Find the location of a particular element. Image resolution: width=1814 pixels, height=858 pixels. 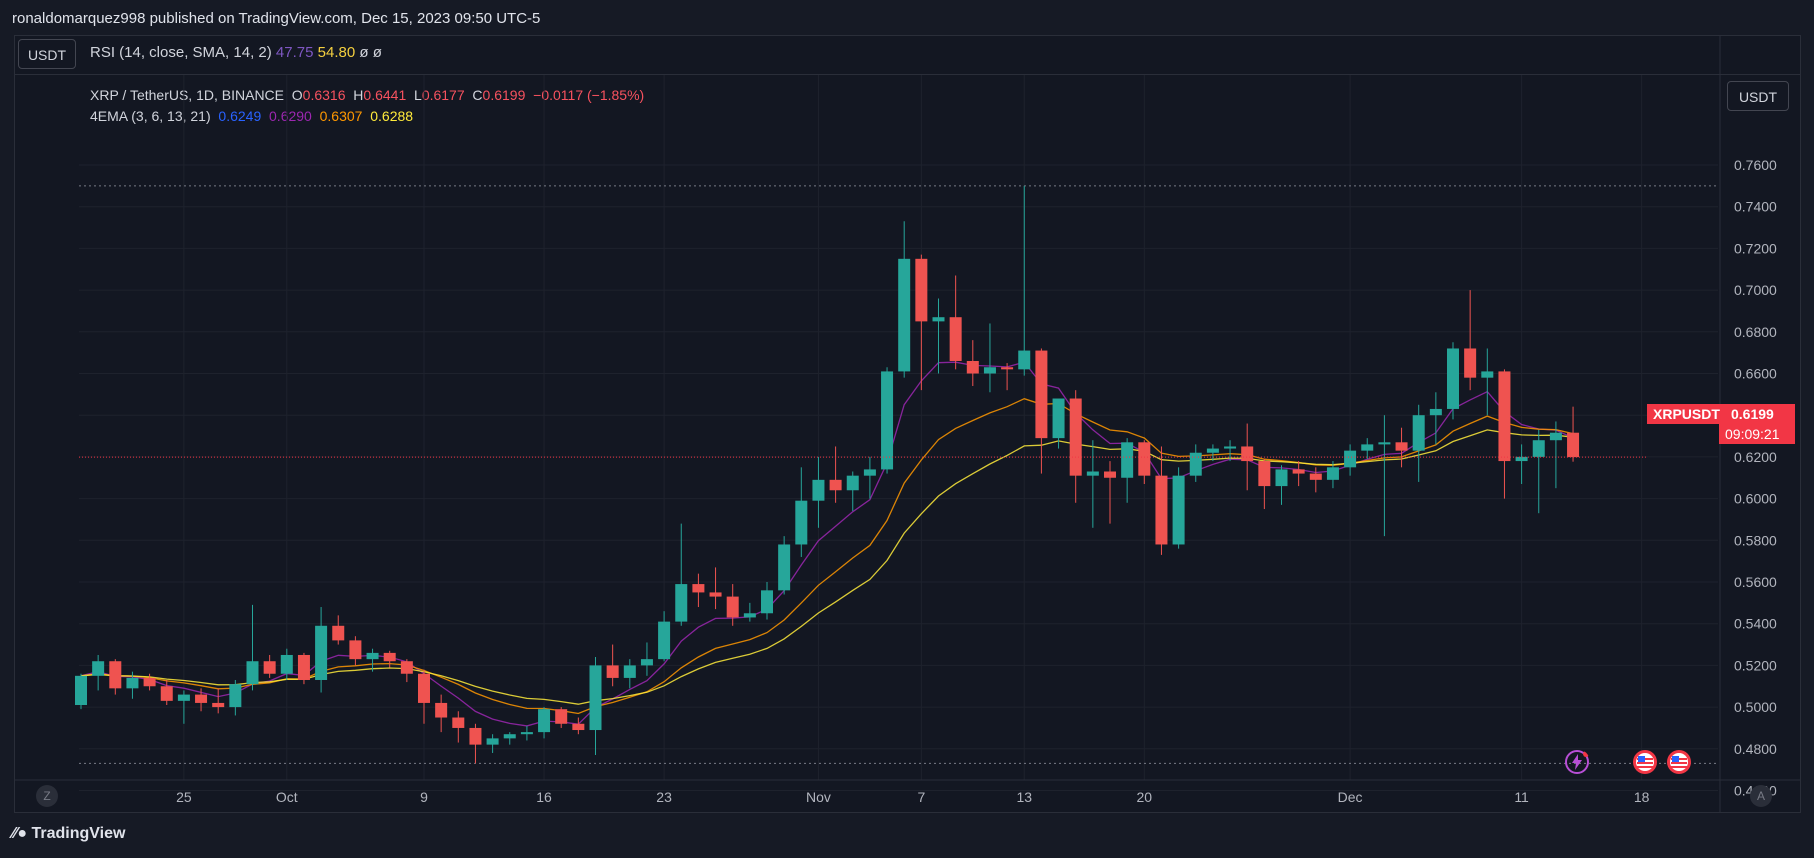

auto-scale-button: A is located at coordinates (1761, 796).